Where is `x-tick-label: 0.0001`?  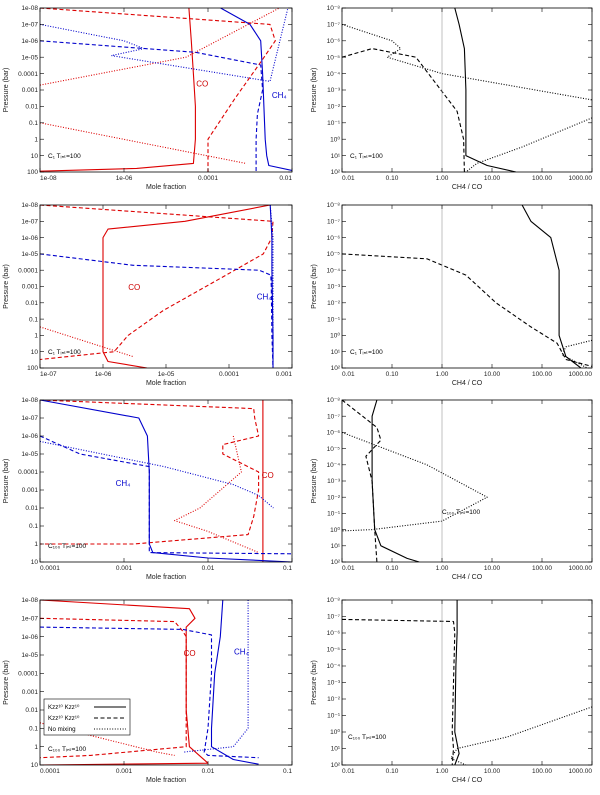
x-tick-label: 0.0001 is located at coordinates (208, 178).